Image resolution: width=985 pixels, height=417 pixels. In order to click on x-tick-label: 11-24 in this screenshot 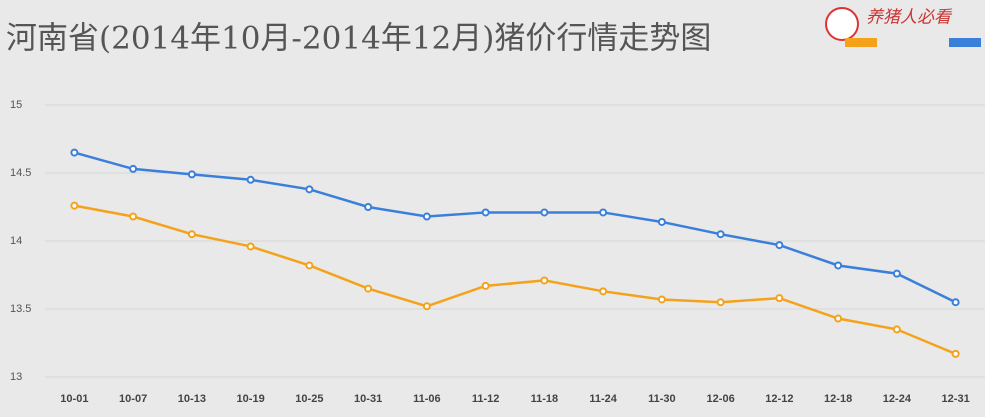, I will do `click(603, 399)`.